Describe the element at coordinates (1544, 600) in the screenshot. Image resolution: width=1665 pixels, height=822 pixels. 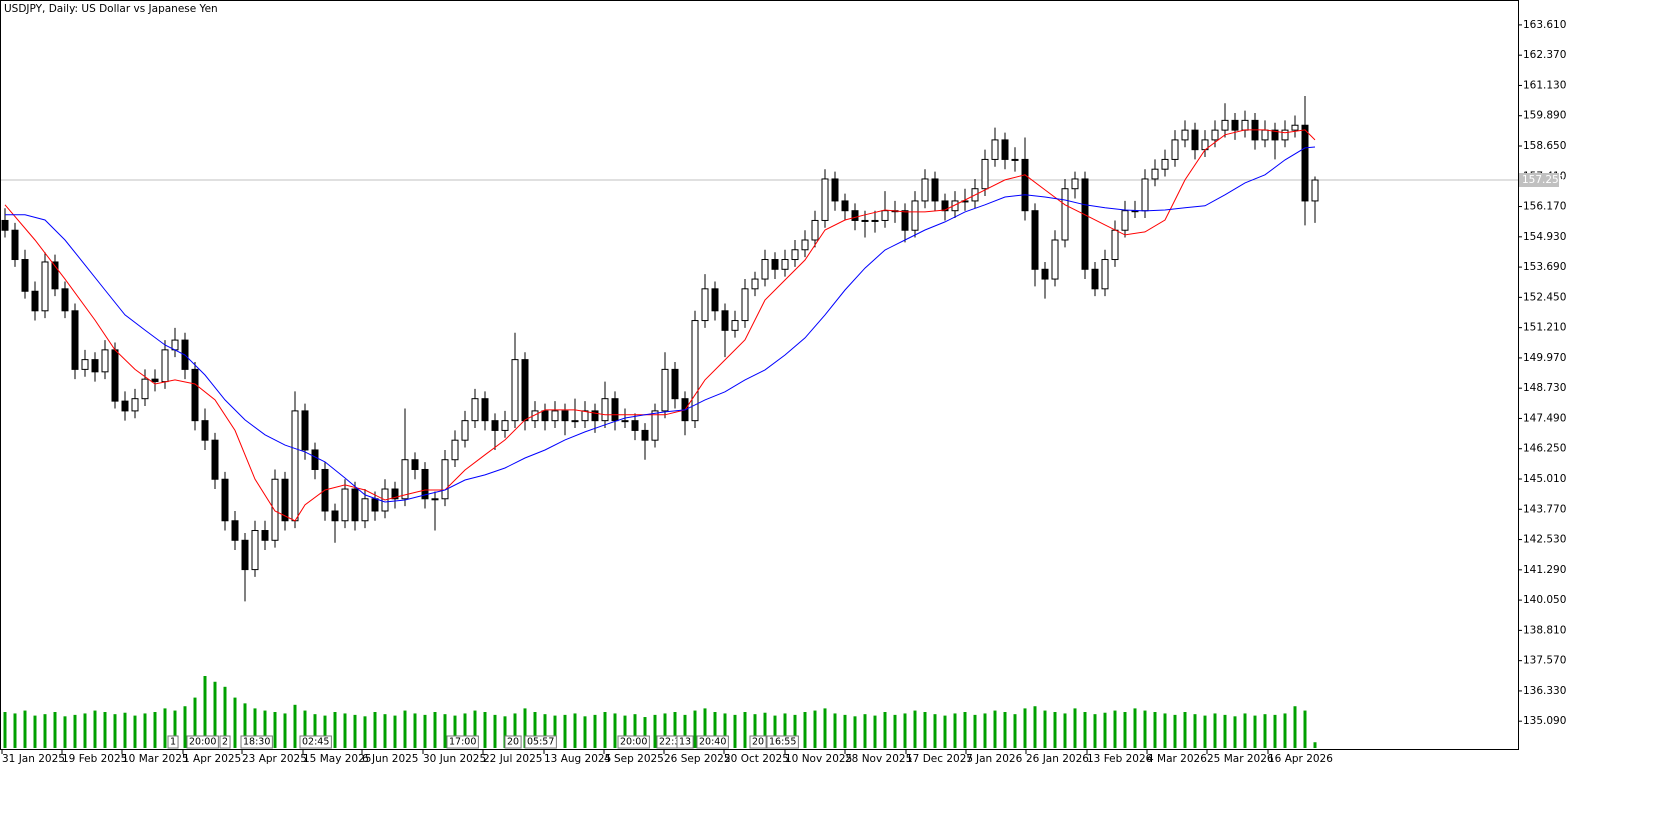
I see `y-tick-label: 140.050` at that location.